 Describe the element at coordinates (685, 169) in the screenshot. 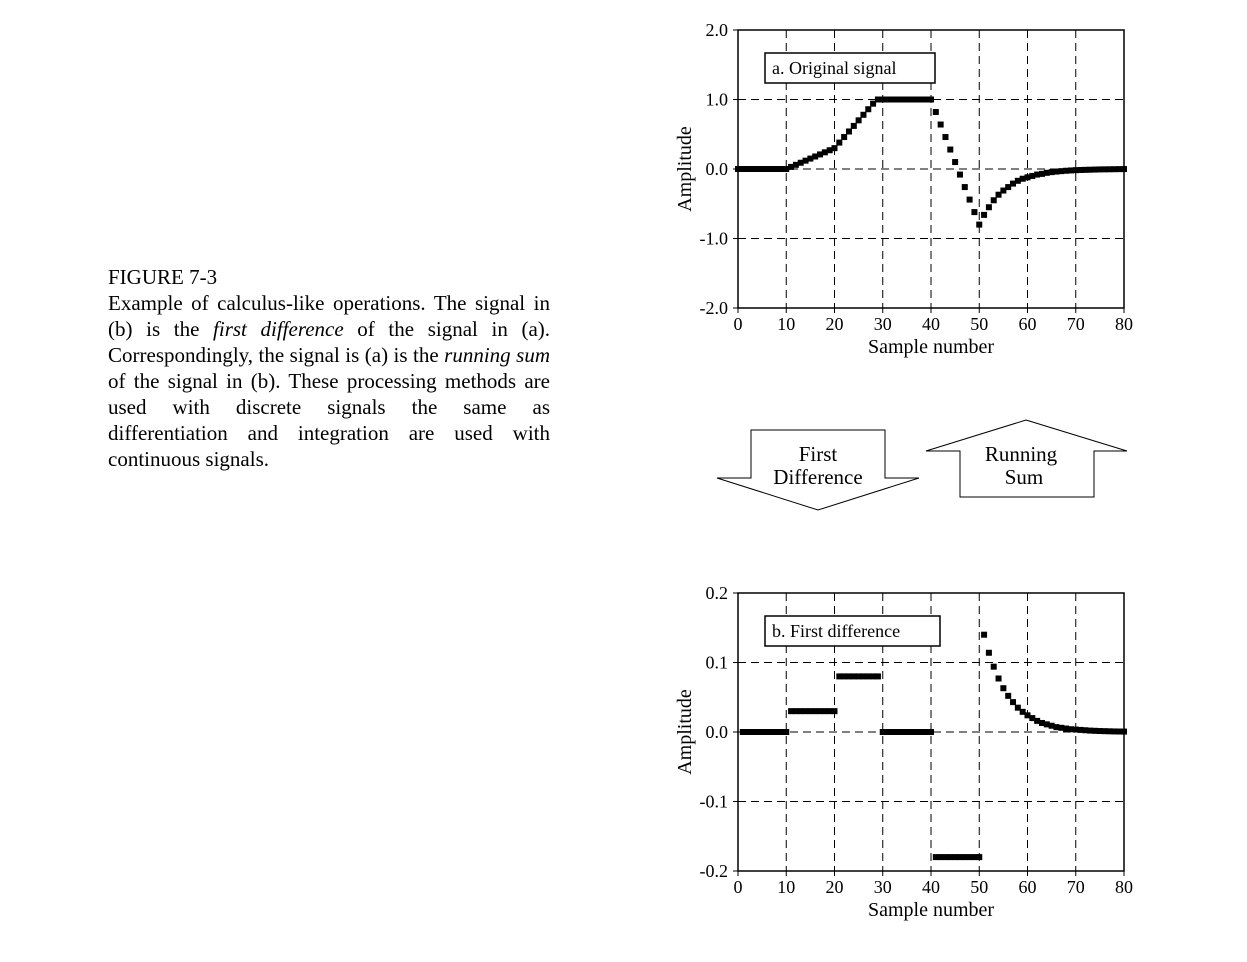

I see `y-axis-label: Amplitude` at that location.